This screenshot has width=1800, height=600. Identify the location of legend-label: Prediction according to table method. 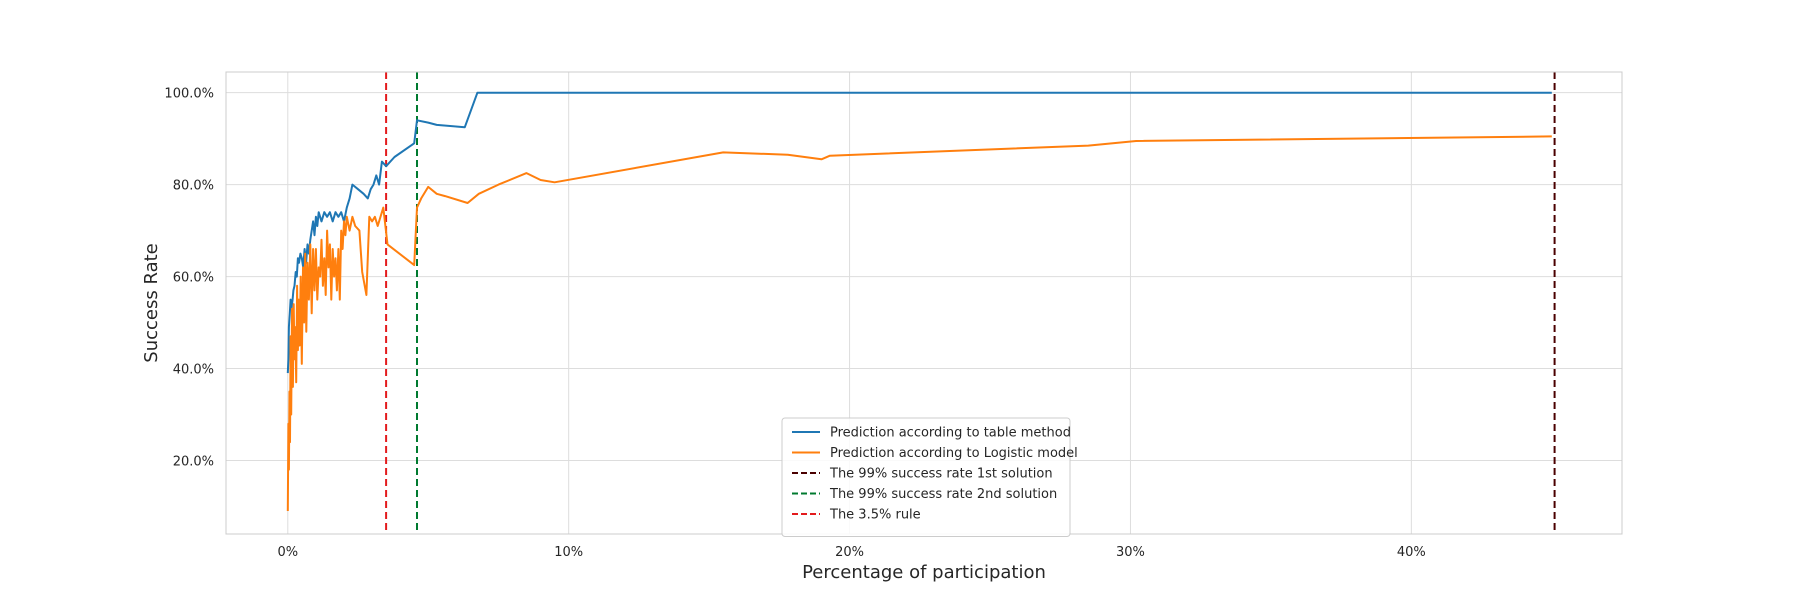
(950, 433).